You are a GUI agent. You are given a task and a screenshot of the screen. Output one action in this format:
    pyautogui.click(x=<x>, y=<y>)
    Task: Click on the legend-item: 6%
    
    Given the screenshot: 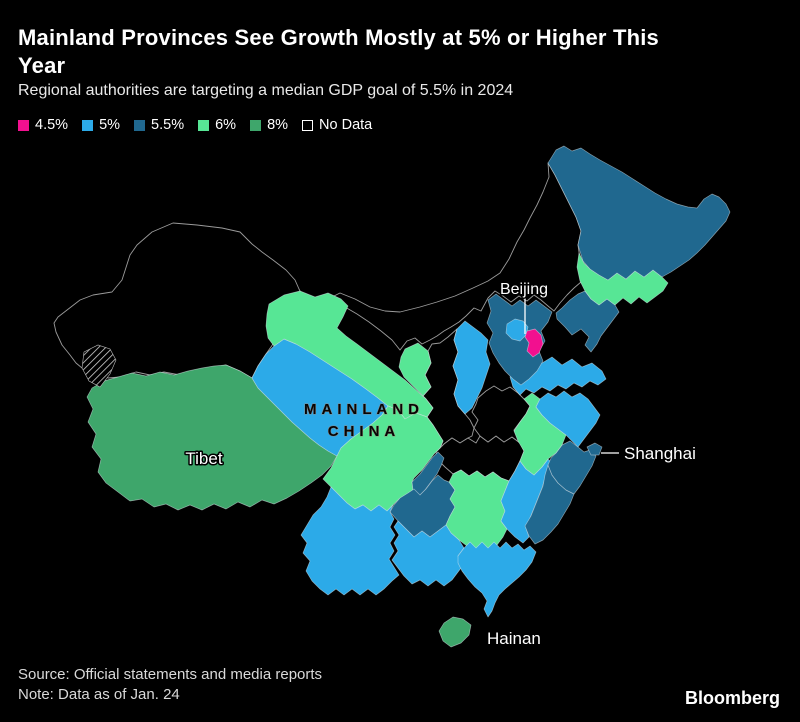 What is the action you would take?
    pyautogui.click(x=217, y=125)
    